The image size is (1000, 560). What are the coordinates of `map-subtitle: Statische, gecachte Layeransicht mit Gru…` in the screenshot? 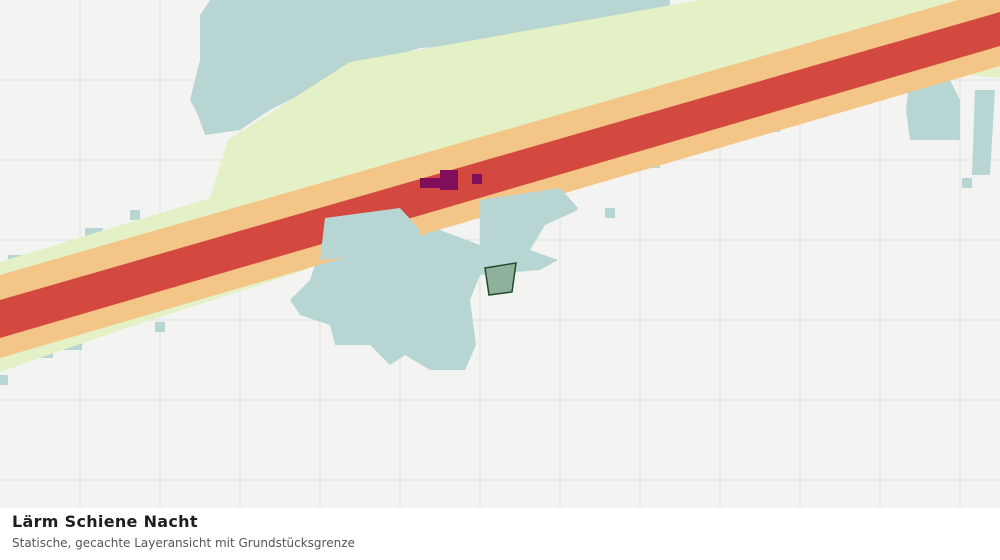 It's located at (183, 543).